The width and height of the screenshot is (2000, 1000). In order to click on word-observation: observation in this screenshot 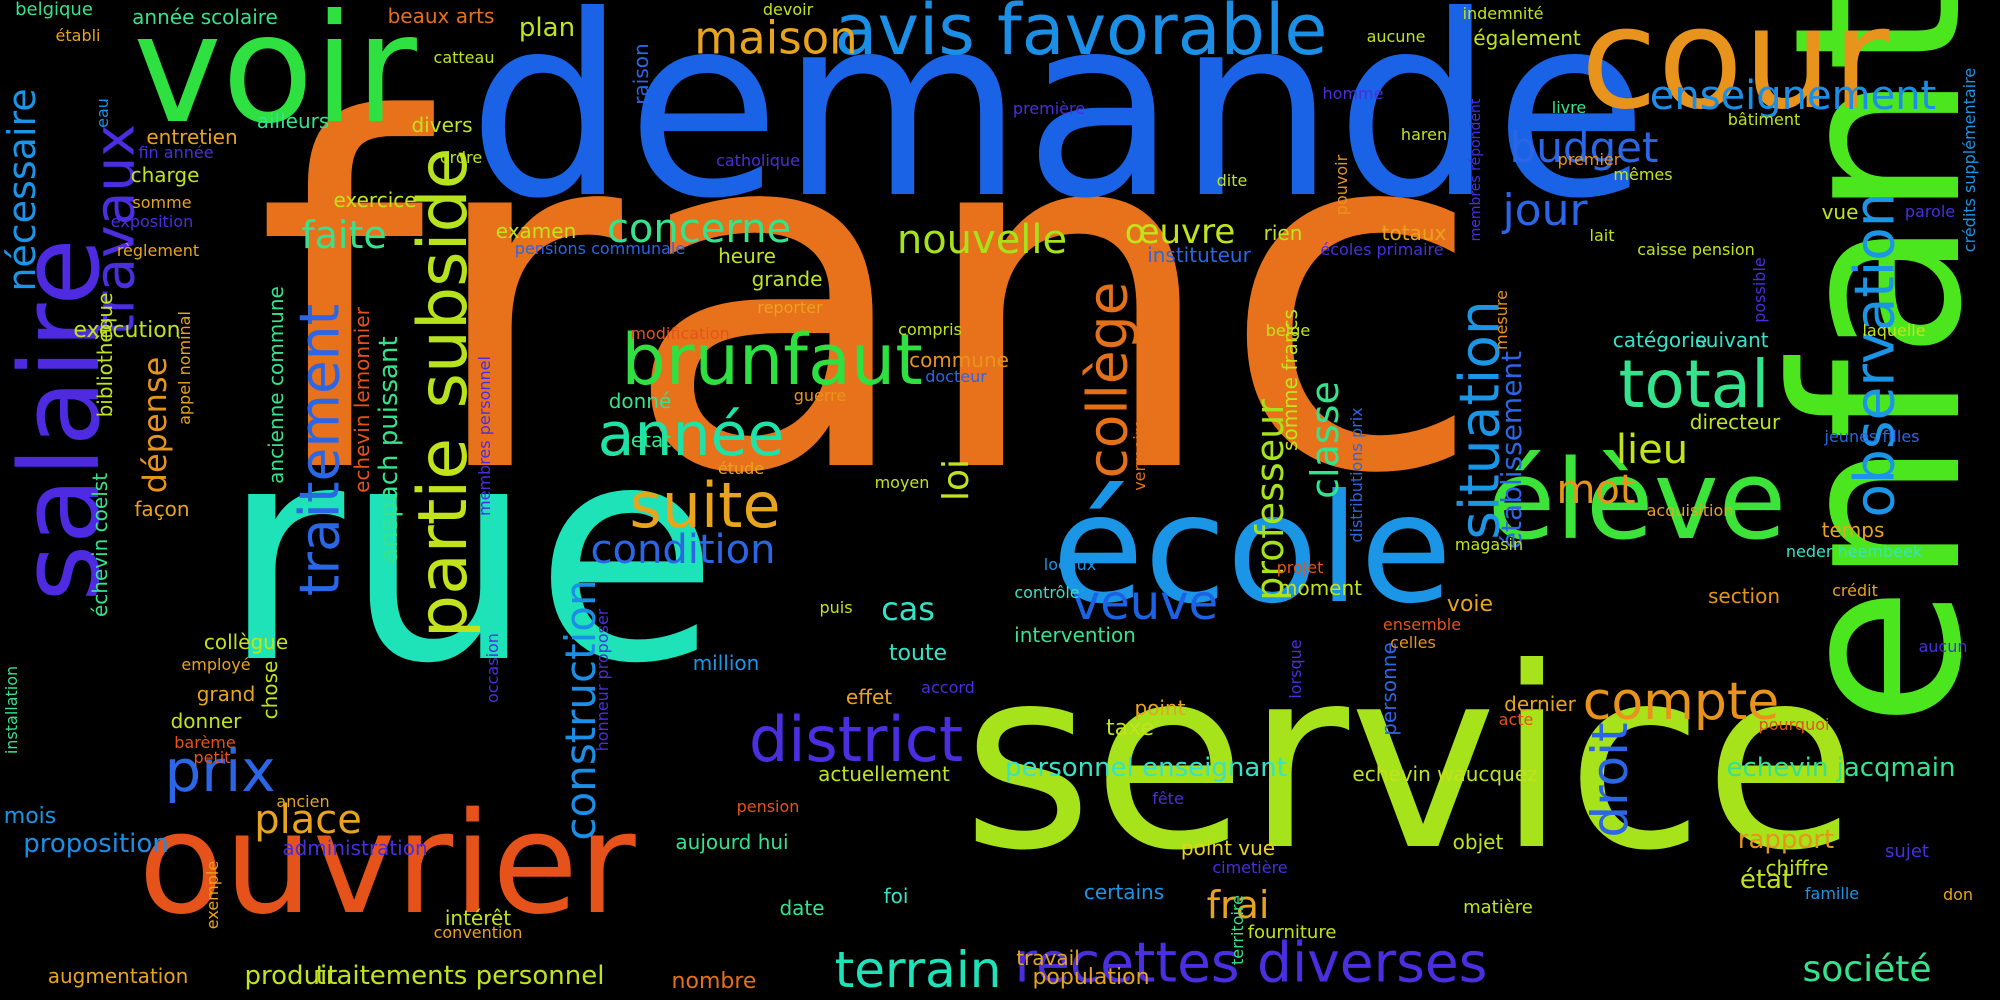, I will do `click(1874, 355)`.